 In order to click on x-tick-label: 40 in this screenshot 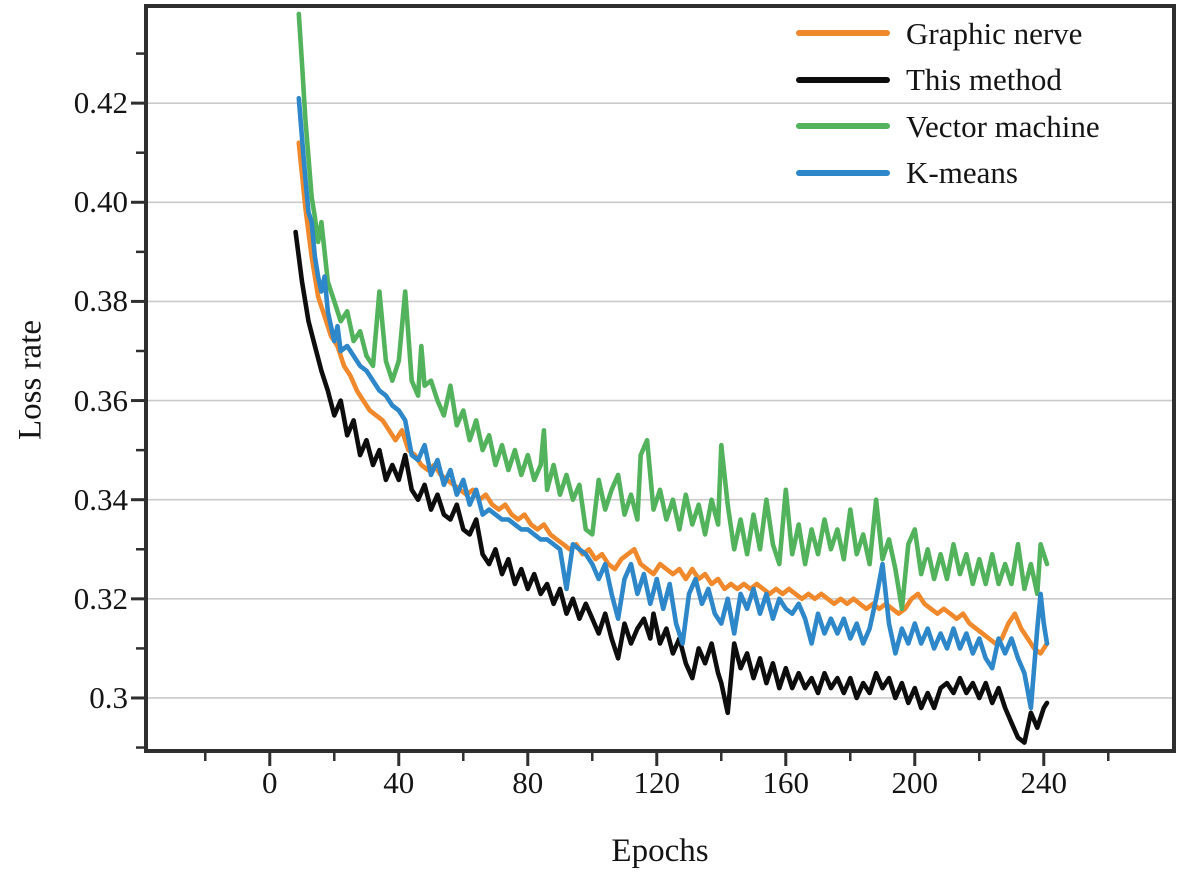, I will do `click(399, 782)`.